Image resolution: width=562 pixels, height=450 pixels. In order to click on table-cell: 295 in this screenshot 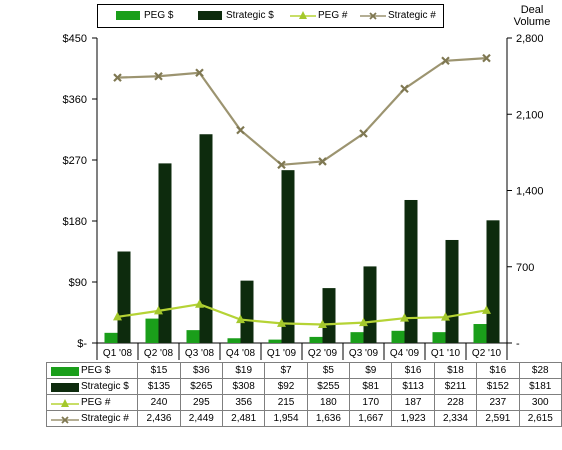, I will do `click(201, 403)`.